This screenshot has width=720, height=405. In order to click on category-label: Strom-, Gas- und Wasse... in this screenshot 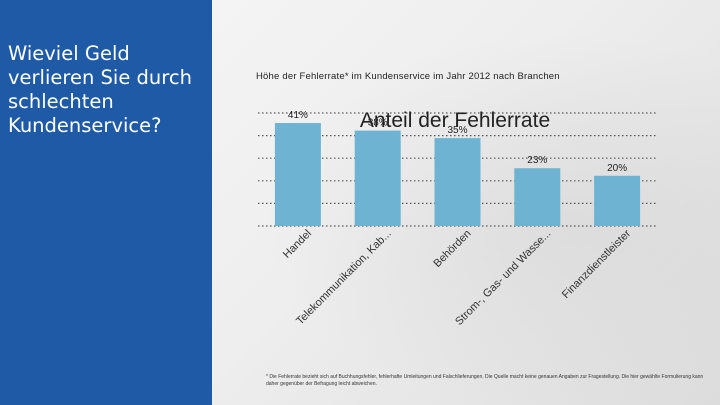, I will do `click(503, 278)`.